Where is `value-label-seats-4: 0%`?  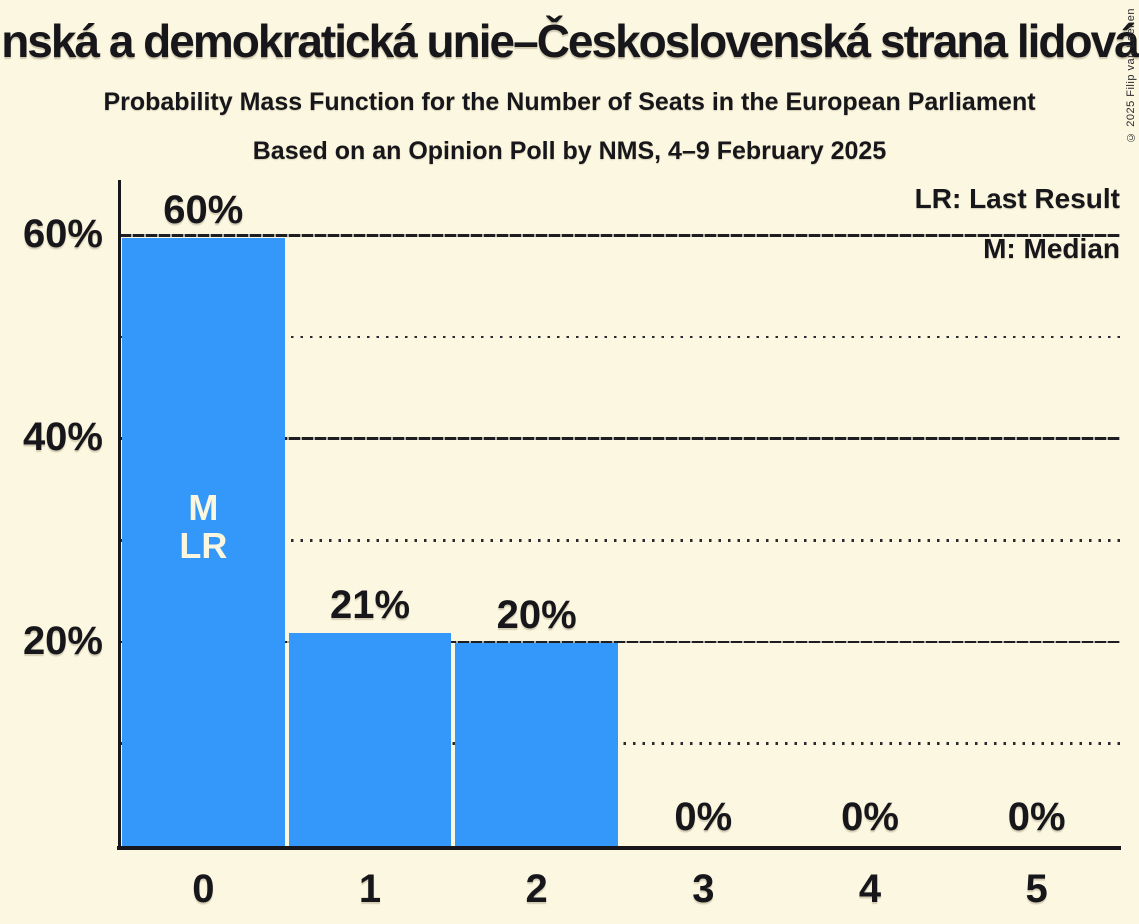 value-label-seats-4: 0% is located at coordinates (870, 817).